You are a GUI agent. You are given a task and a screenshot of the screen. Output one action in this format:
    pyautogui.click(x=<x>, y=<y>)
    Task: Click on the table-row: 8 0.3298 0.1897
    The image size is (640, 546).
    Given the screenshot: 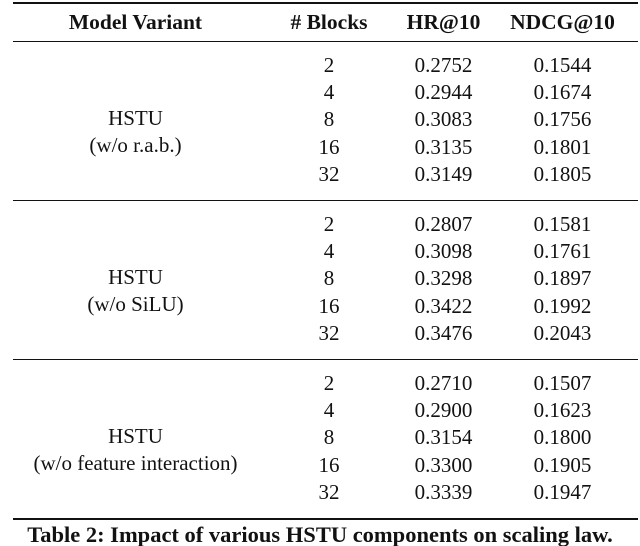 What is the action you would take?
    pyautogui.click(x=448, y=278)
    